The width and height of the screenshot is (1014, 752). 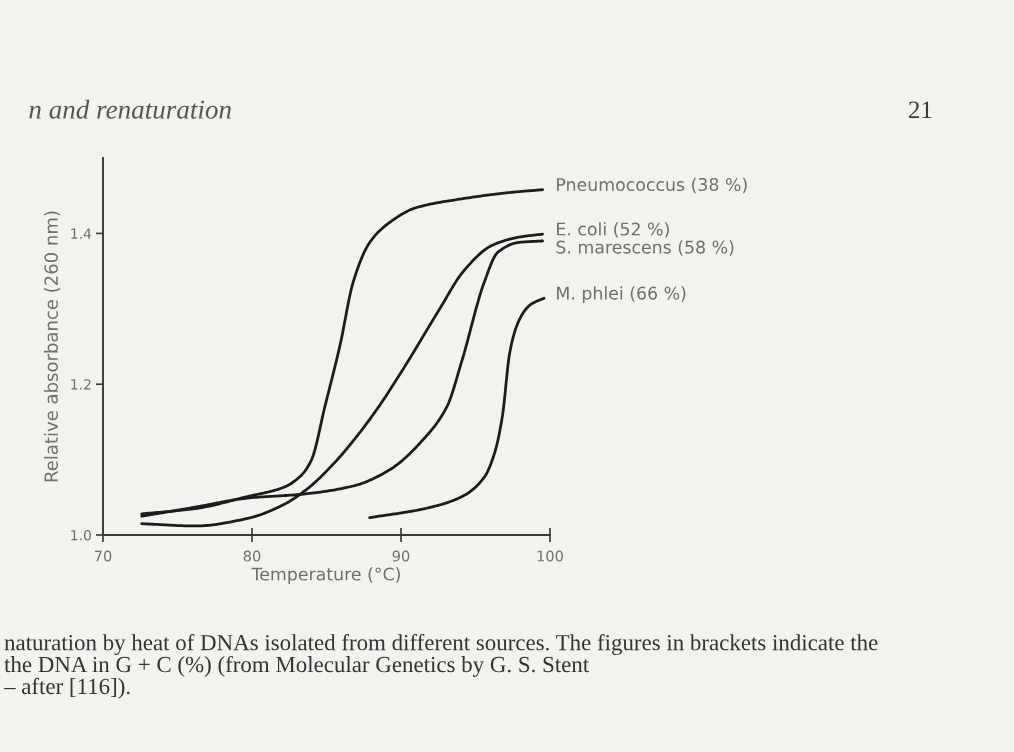 What do you see at coordinates (401, 556) in the screenshot?
I see `x-tick-label: 90` at bounding box center [401, 556].